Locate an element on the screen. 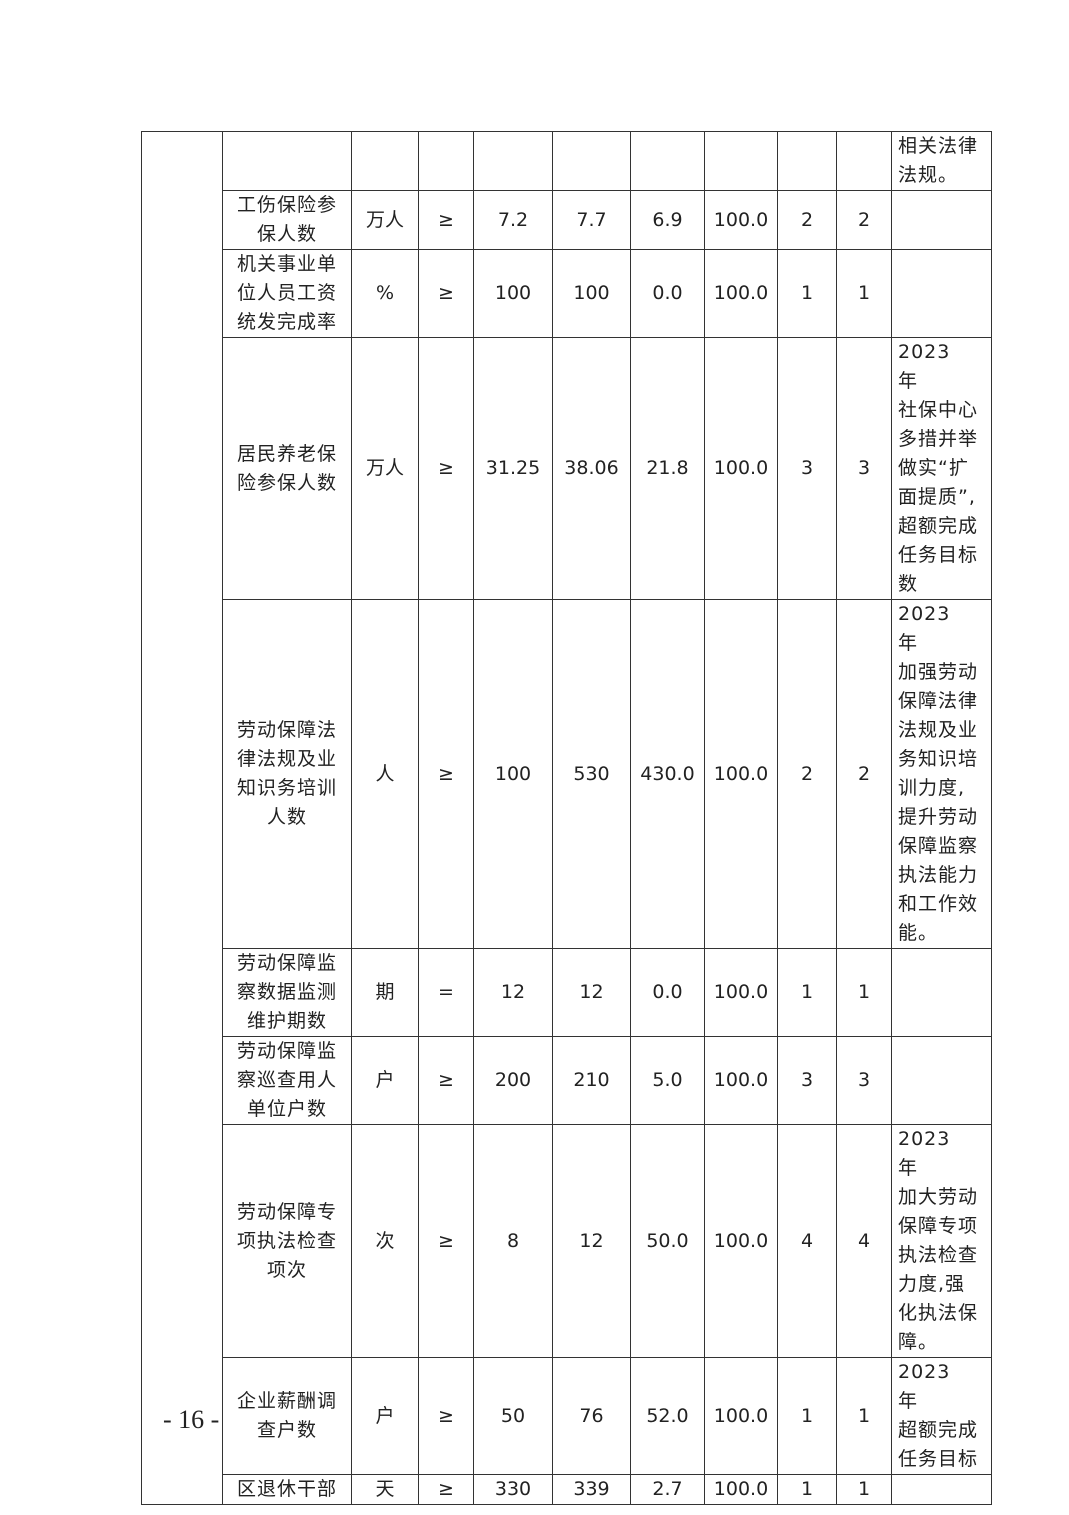  score-cell: 2 is located at coordinates (864, 774).